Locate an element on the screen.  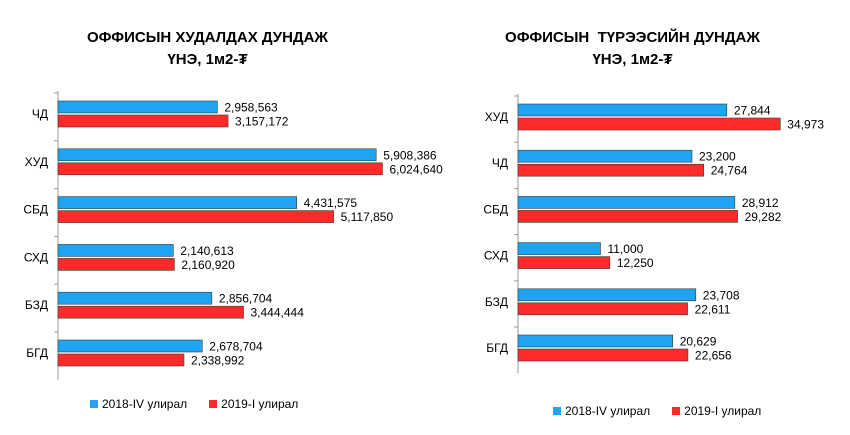
right-chart-legend: 2018-IV улирал 2019-I улирал is located at coordinates (668, 411).